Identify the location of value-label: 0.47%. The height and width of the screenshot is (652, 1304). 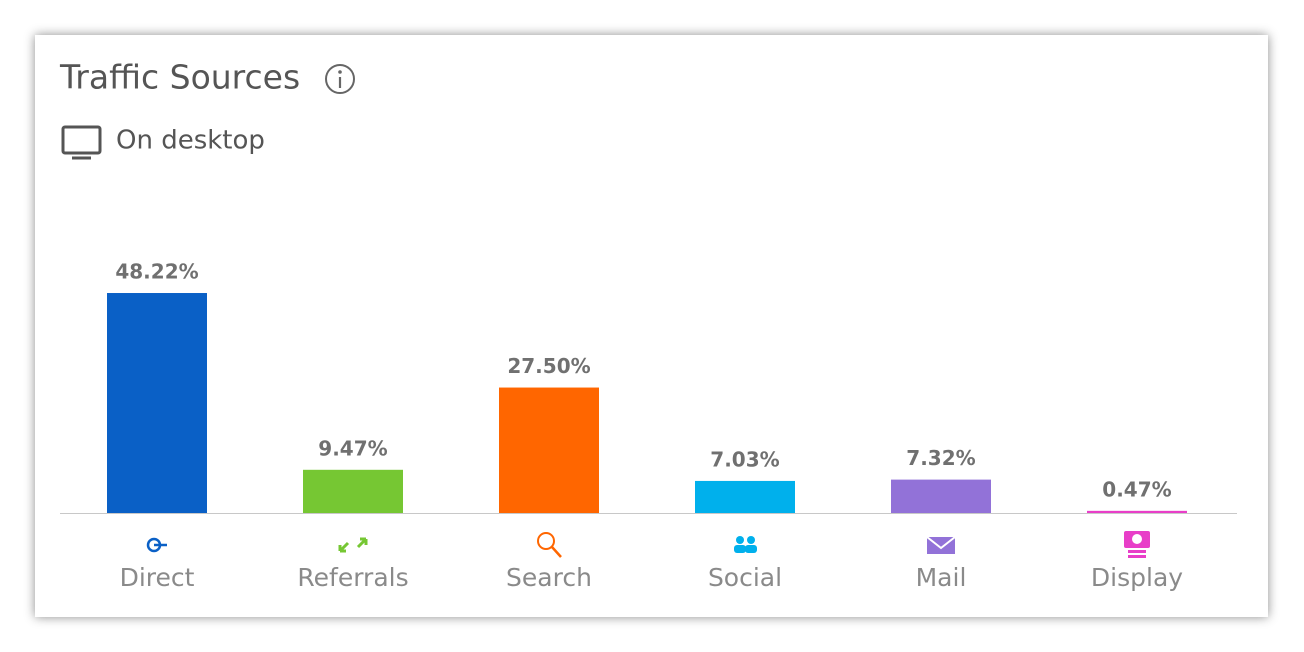
(1136, 489).